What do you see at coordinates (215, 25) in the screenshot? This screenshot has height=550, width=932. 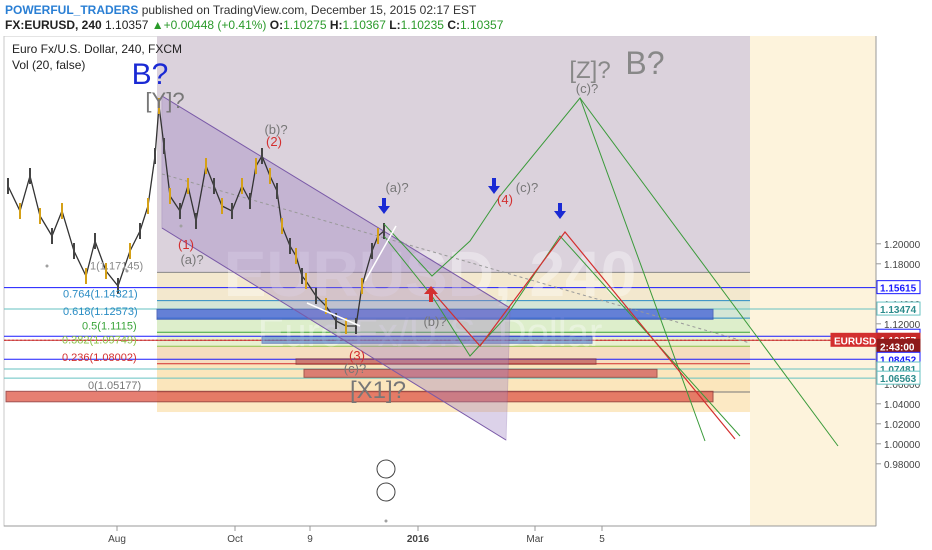 I see `price-change: +0.00448 (+0.41%)` at bounding box center [215, 25].